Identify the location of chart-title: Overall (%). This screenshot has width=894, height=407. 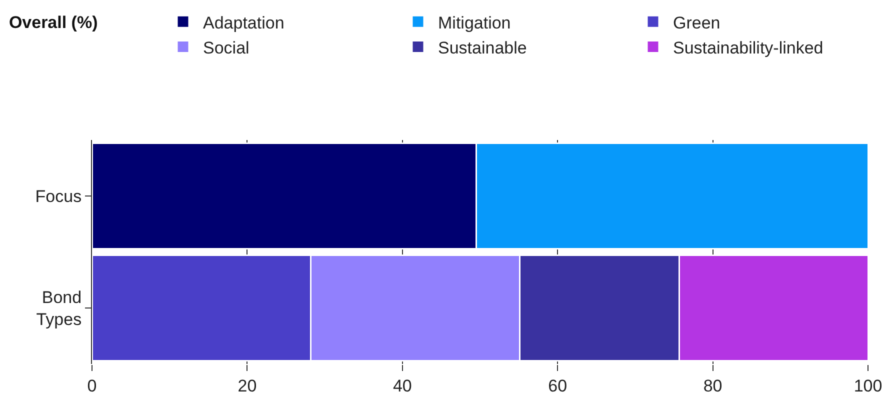
(53, 22).